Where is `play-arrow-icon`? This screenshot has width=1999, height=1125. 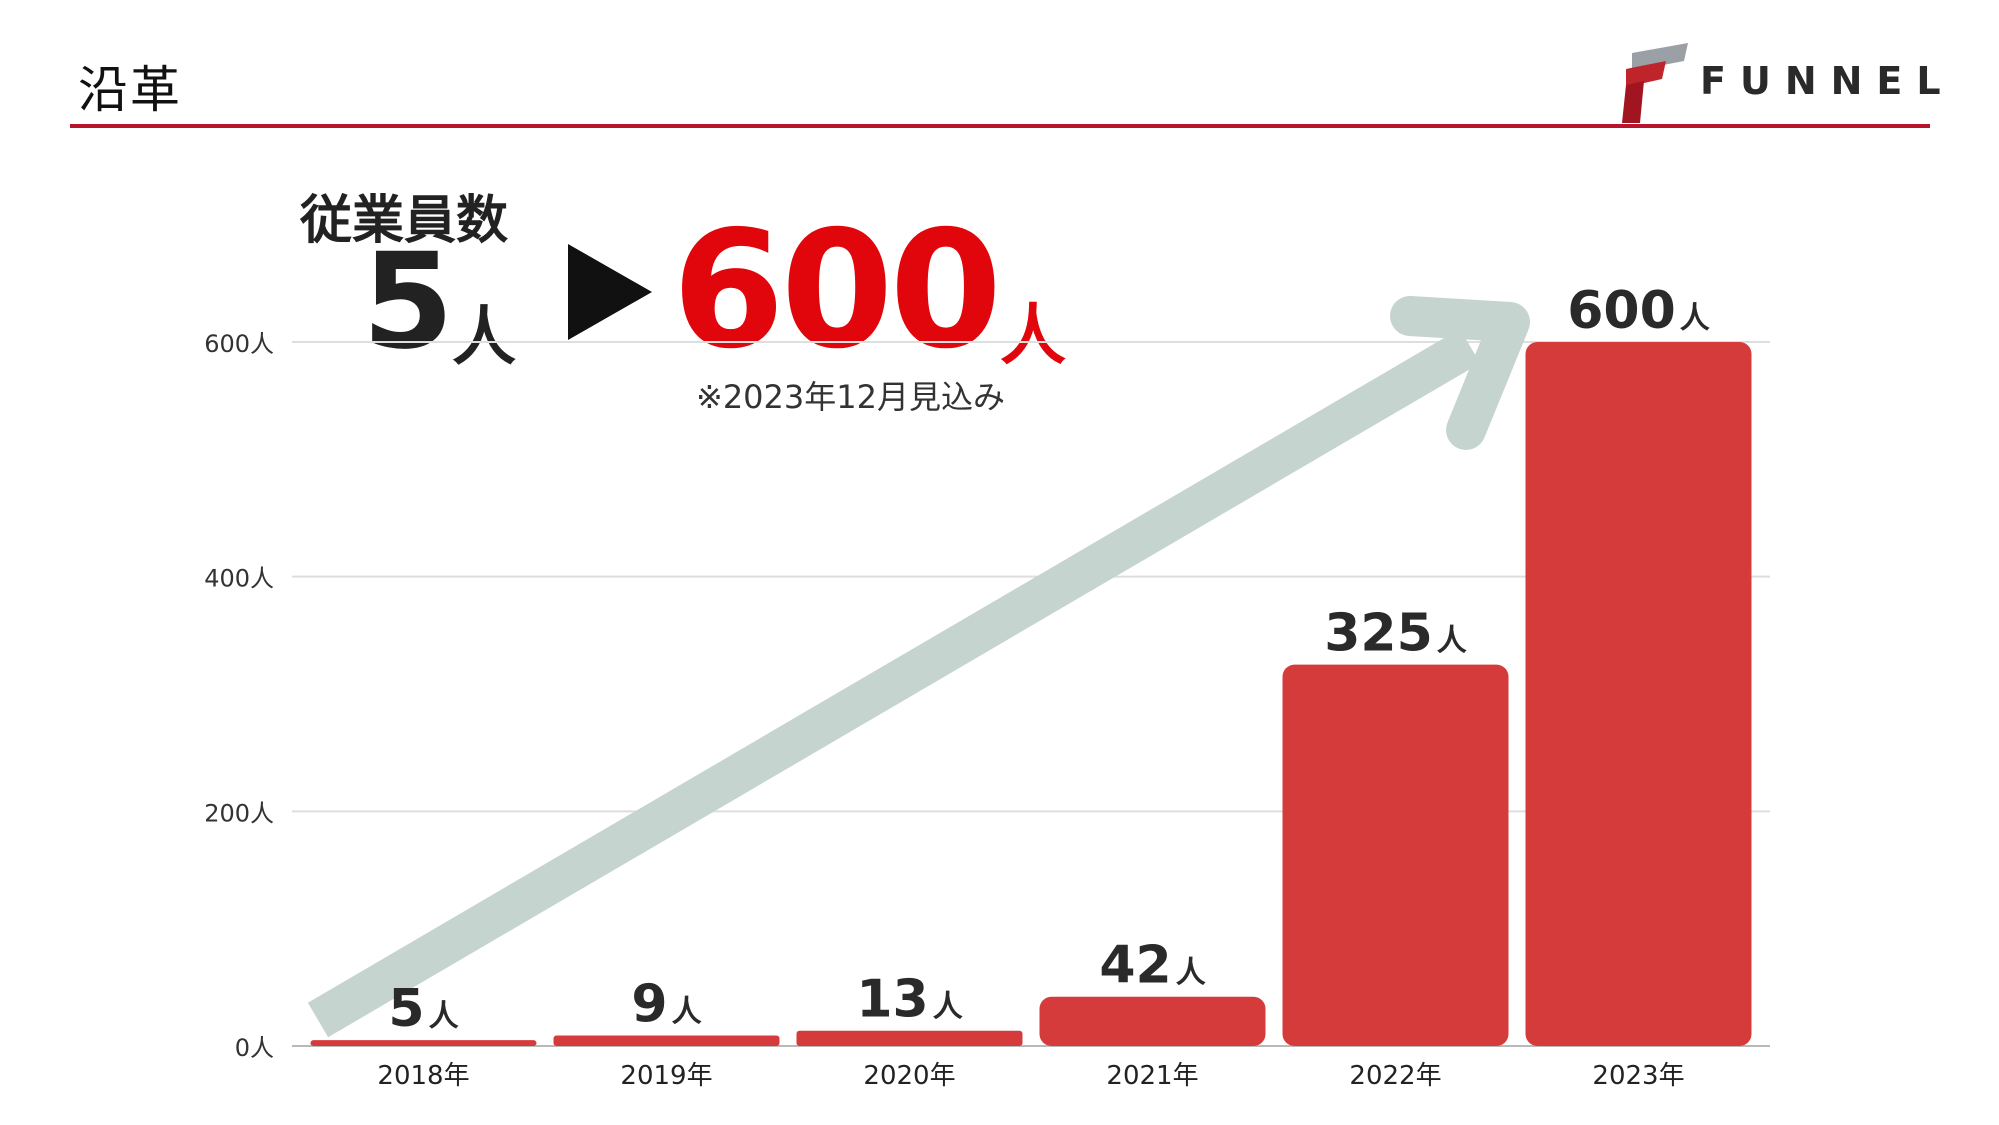
play-arrow-icon is located at coordinates (610, 292).